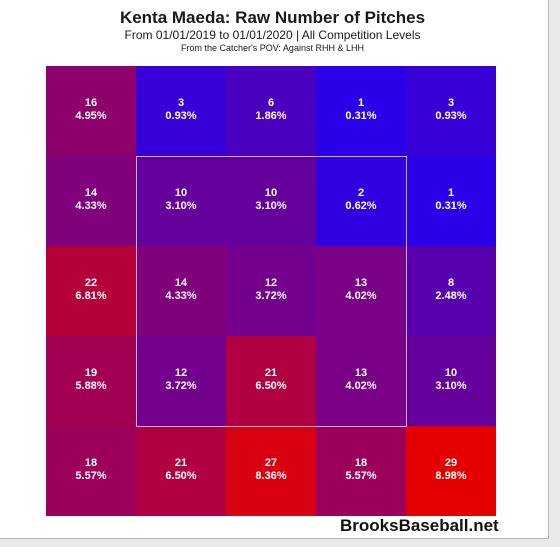  What do you see at coordinates (280, 543) in the screenshot?
I see `bottom-margin` at bounding box center [280, 543].